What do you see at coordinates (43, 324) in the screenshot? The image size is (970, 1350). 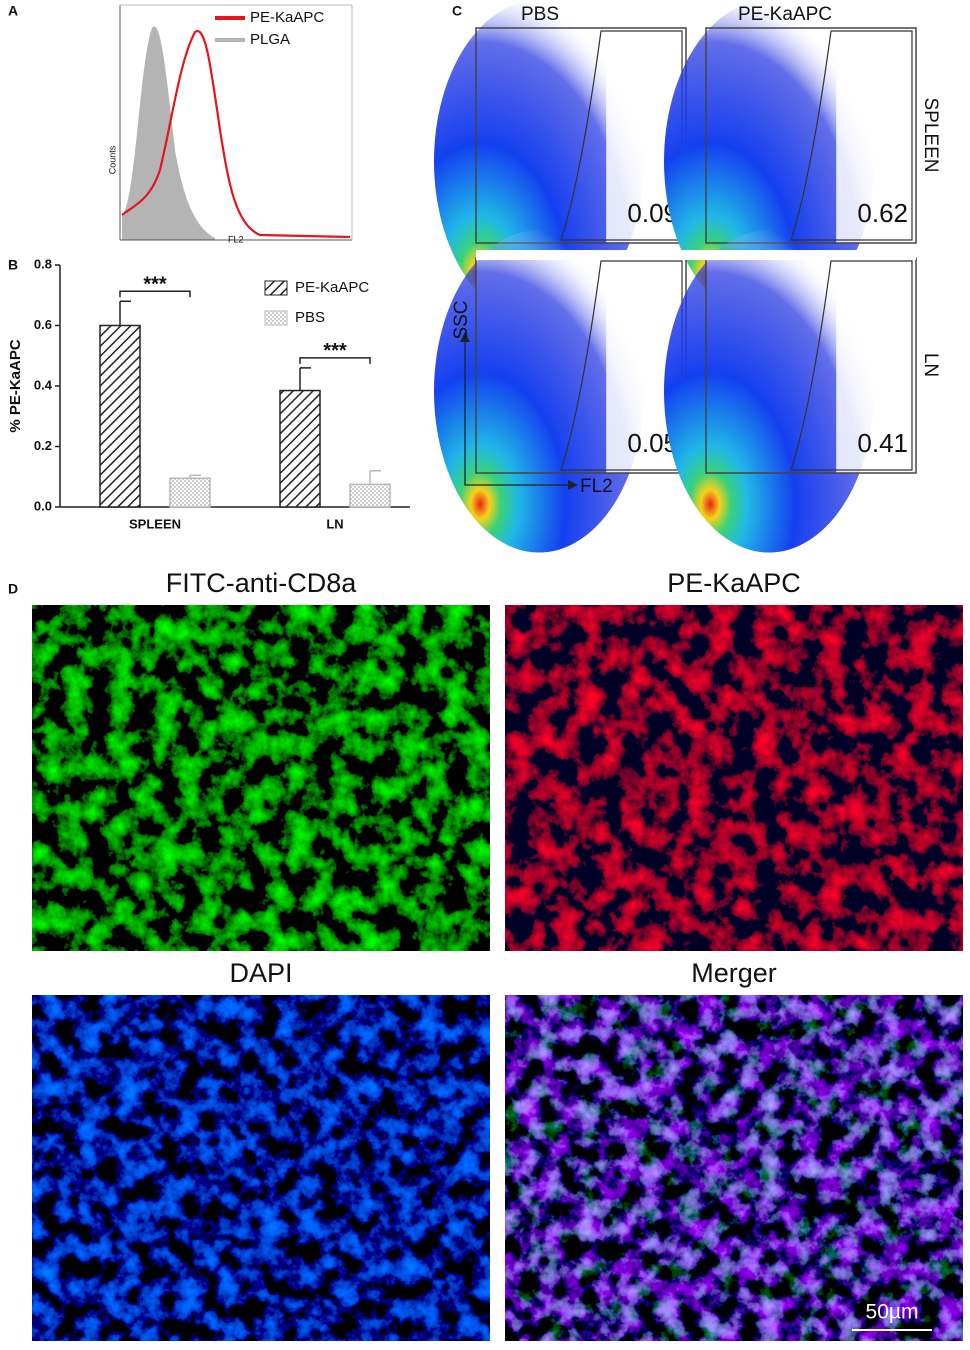 I see `y-tick-label: 0.6` at bounding box center [43, 324].